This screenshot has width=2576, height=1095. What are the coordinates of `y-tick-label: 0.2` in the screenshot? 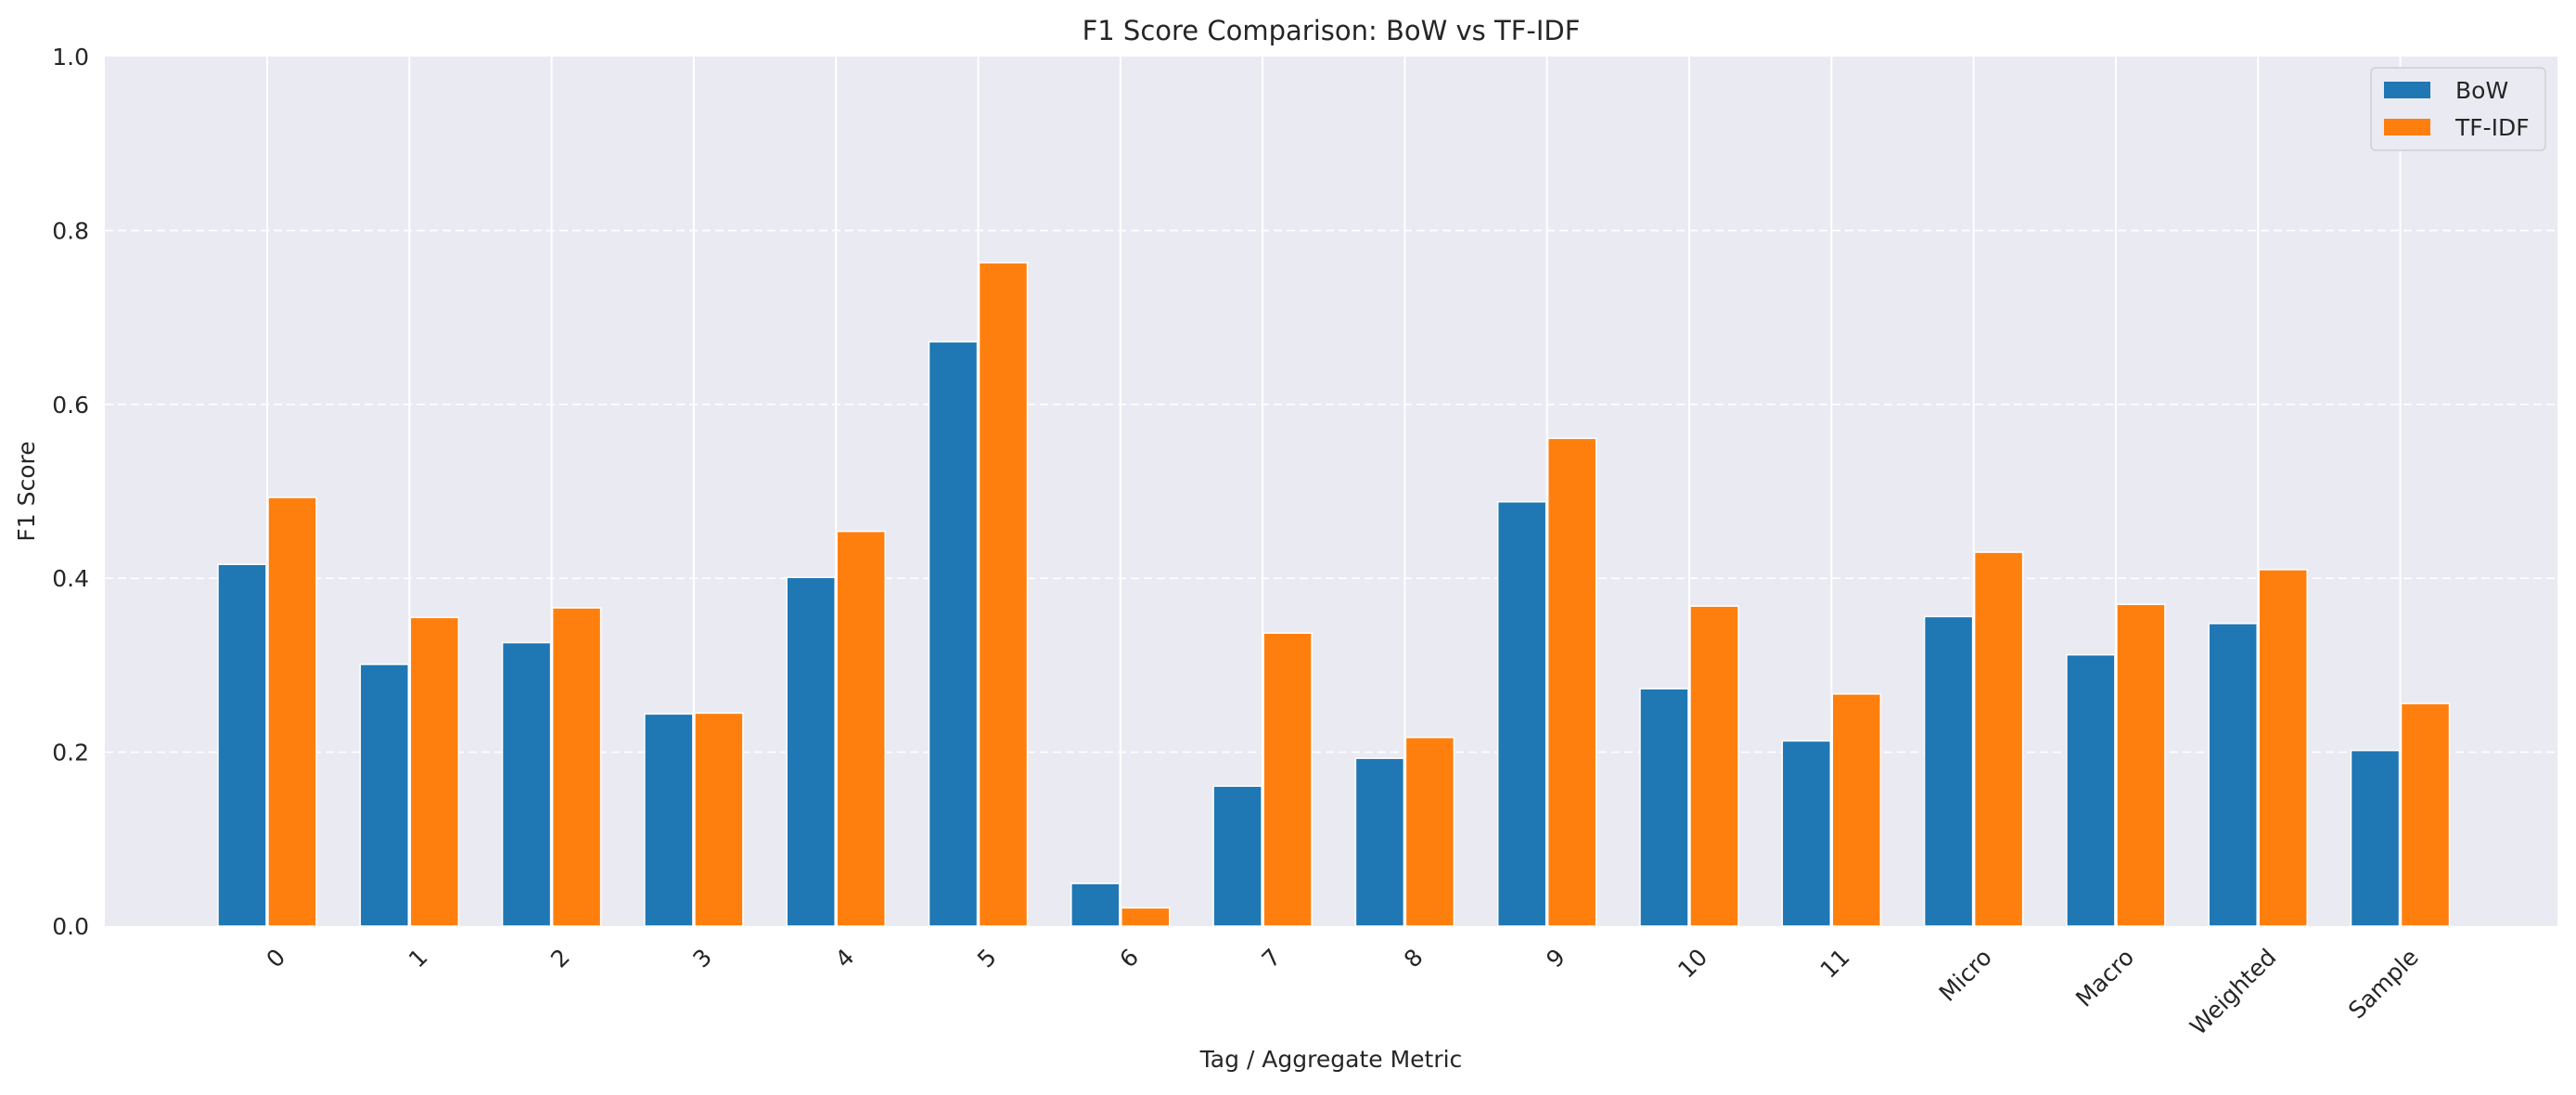 It's located at (70, 753).